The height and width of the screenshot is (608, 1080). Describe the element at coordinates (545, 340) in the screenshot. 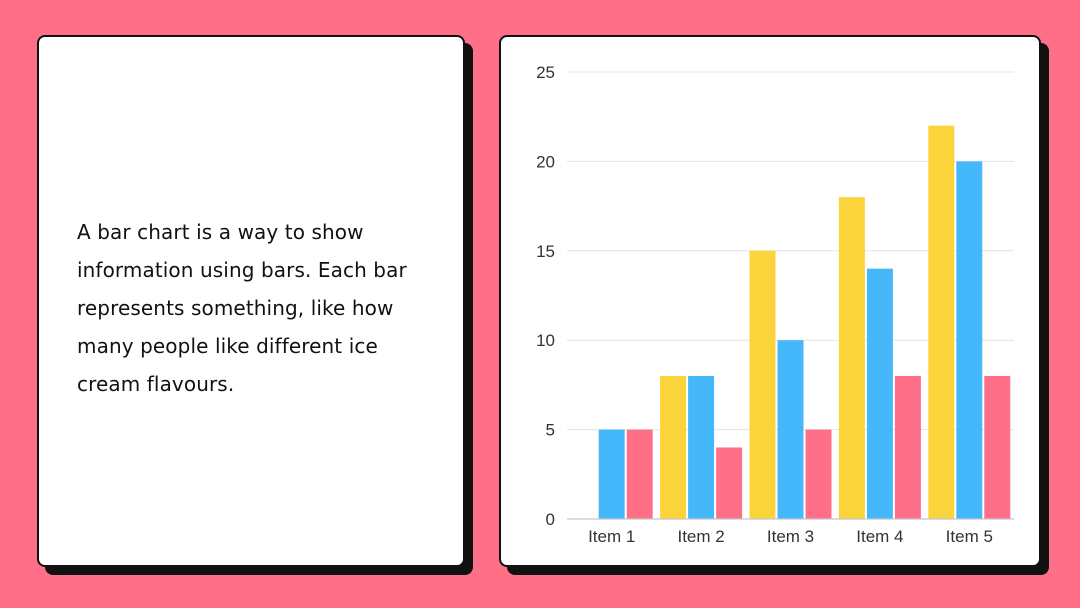

I see `y-tick-label: 10` at that location.